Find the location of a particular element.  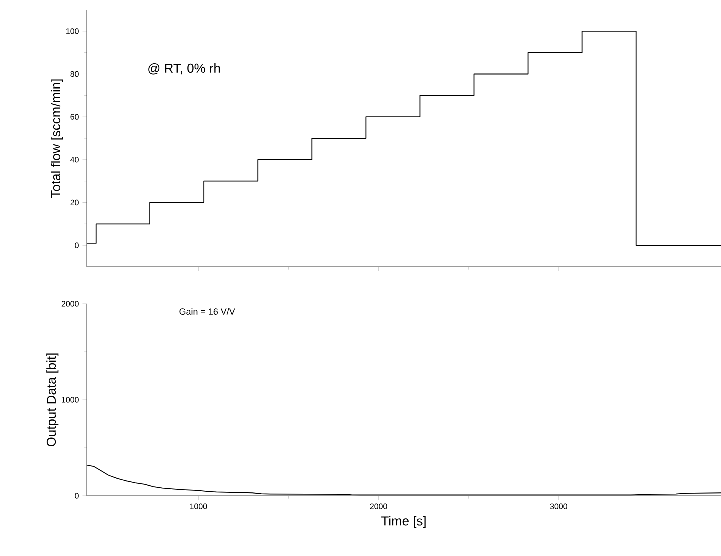

y-axis-title: Total flow [sccm/min] is located at coordinates (57, 139).